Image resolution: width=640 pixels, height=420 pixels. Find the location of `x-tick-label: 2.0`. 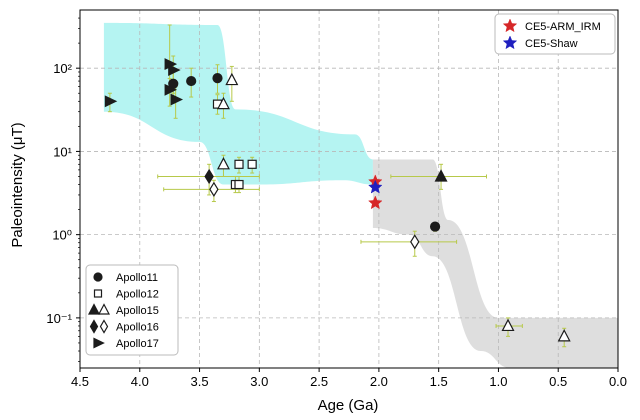

x-tick-label: 2.0 is located at coordinates (379, 381).